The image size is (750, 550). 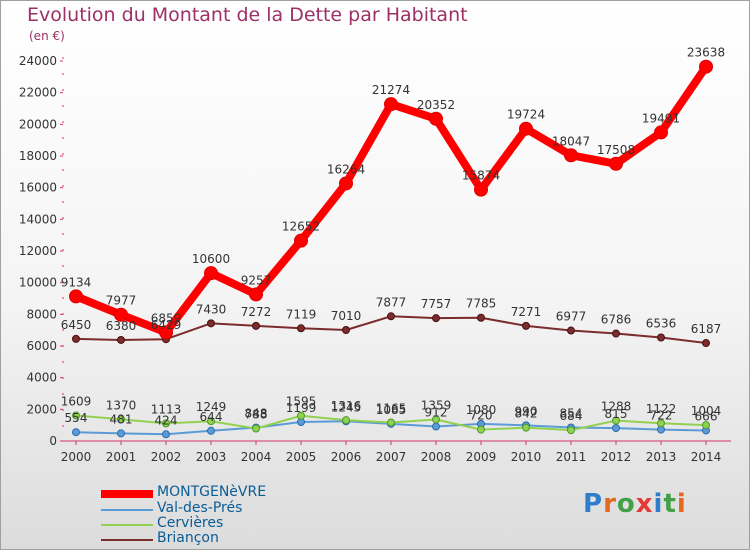 I want to click on data-label: 815, so click(x=616, y=414).